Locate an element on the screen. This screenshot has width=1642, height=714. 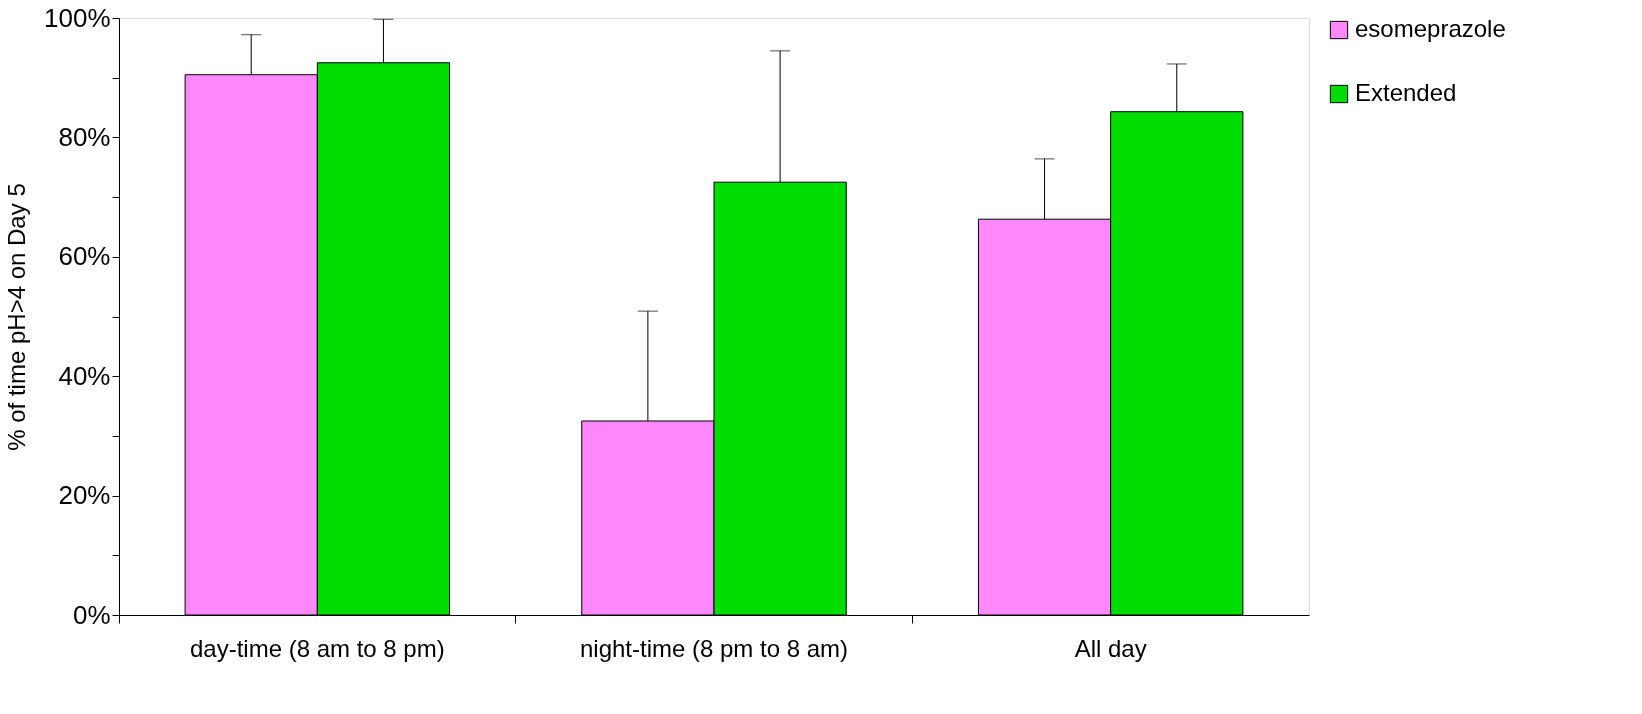
y-tick-label: 80% is located at coordinates (84, 136).